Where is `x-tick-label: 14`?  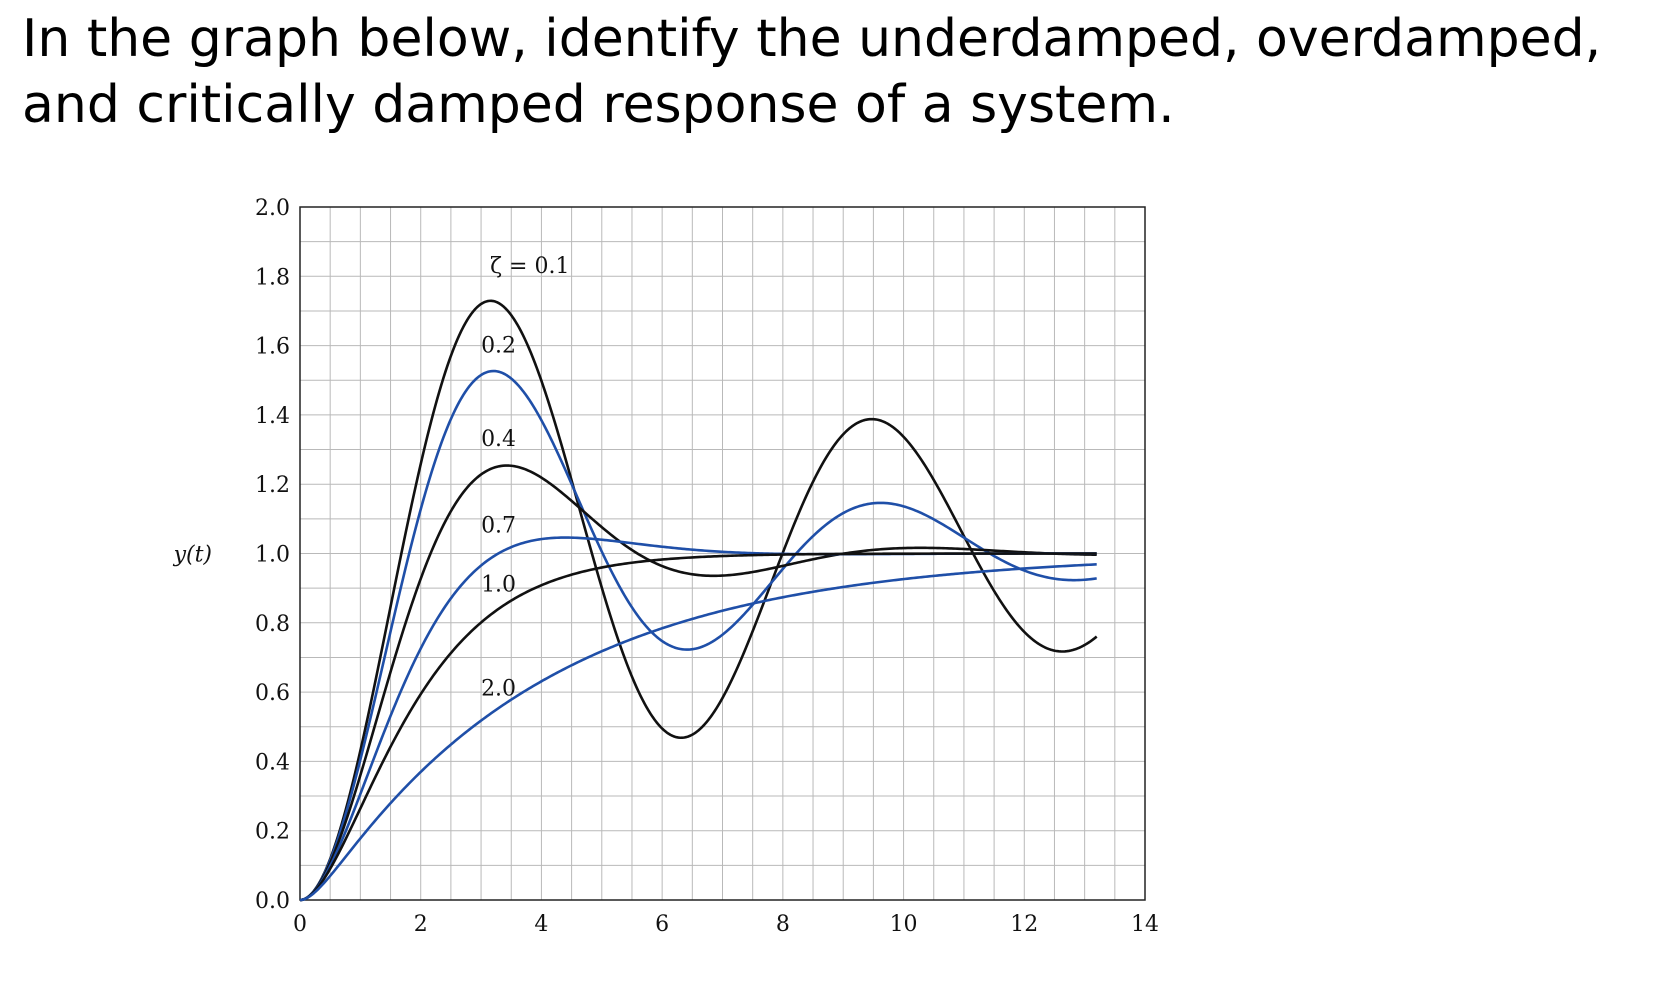 x-tick-label: 14 is located at coordinates (1145, 924).